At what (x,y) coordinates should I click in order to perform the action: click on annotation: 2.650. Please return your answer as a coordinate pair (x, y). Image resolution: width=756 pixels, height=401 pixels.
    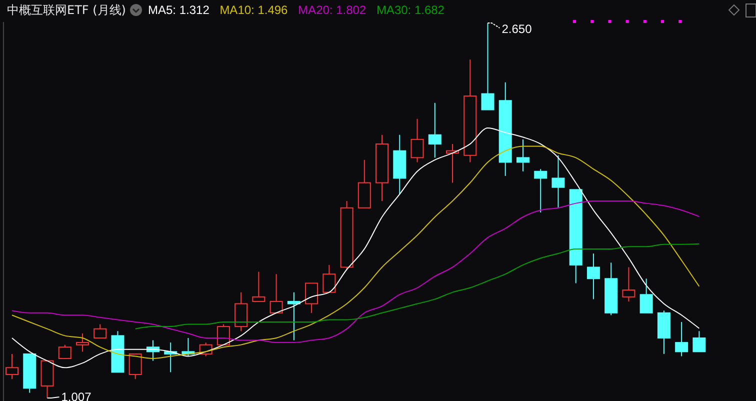
    Looking at the image, I should click on (517, 29).